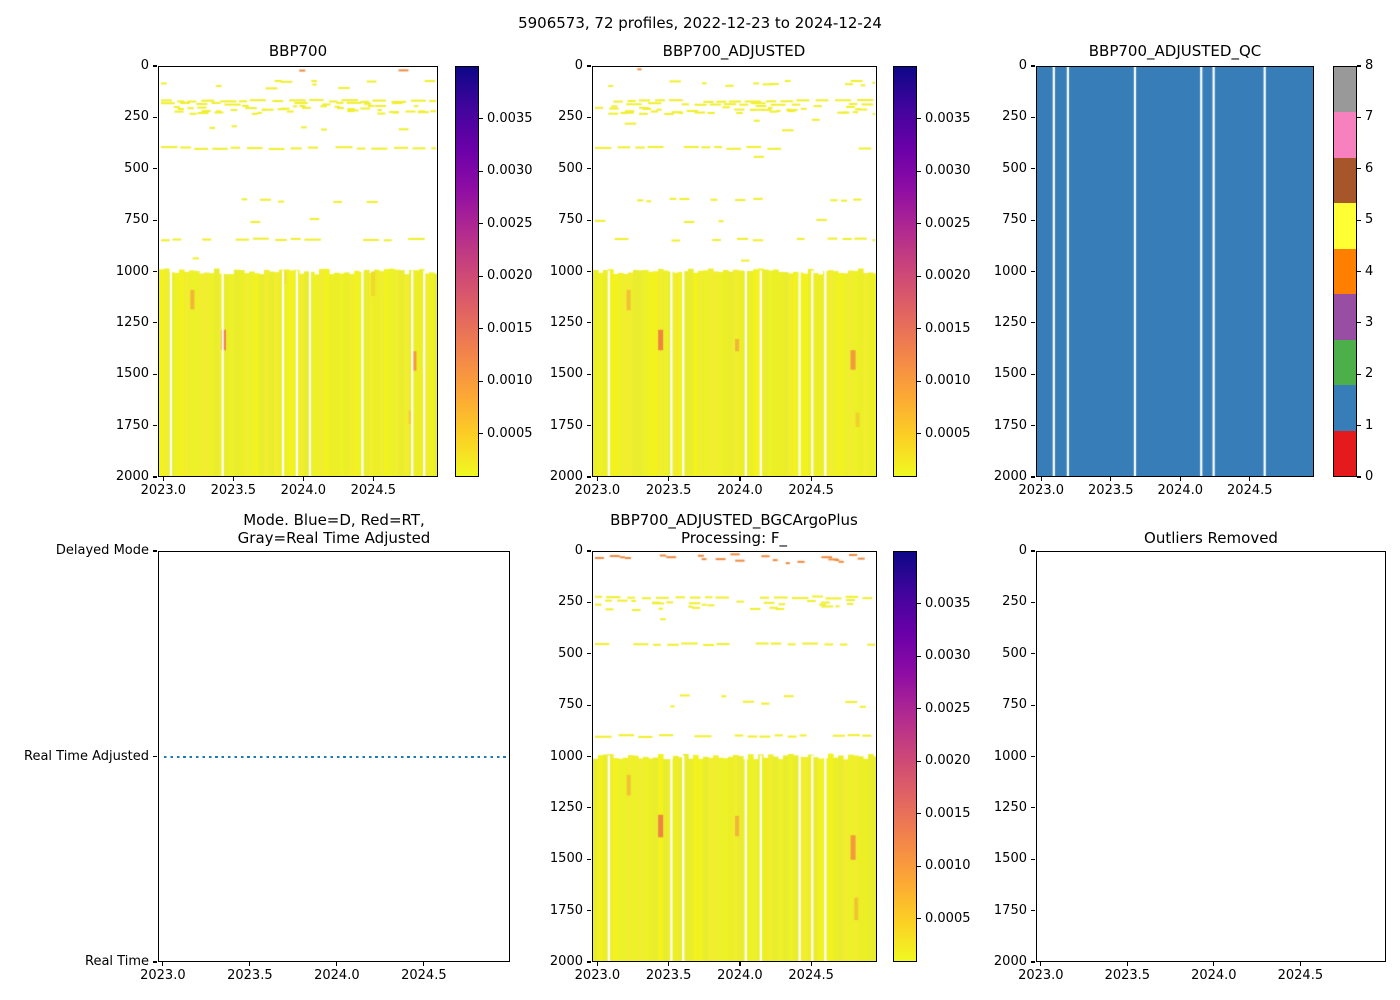  I want to click on colorbar-tick-label: 0.0020, so click(948, 276).